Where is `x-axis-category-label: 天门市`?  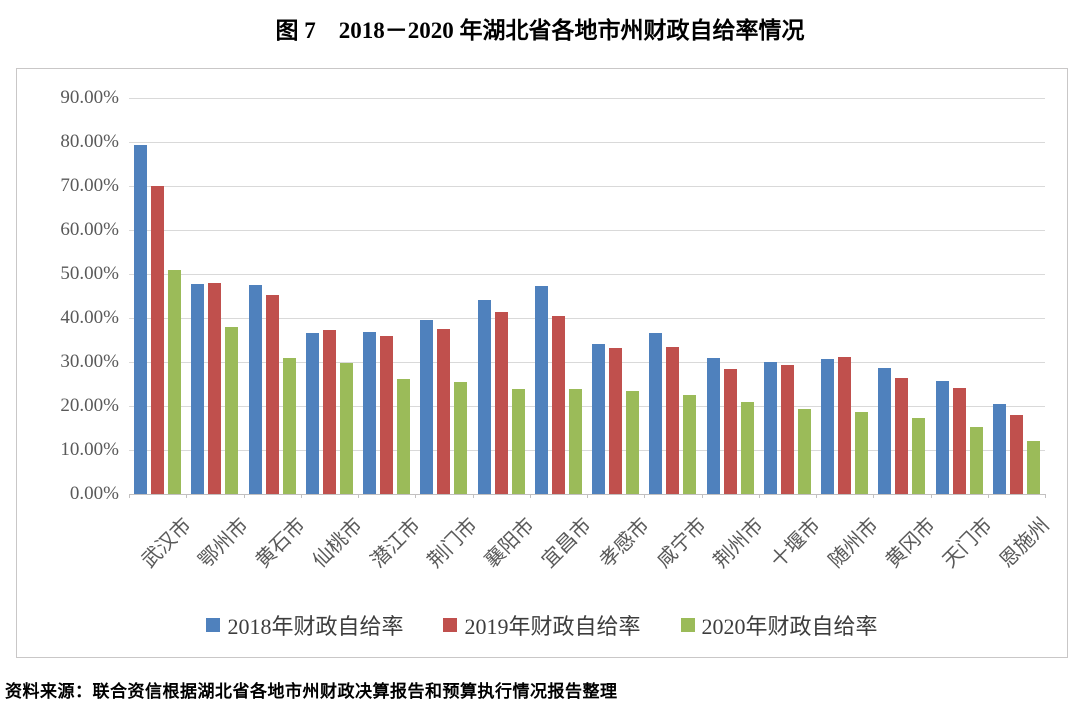
x-axis-category-label: 天门市 is located at coordinates (967, 543).